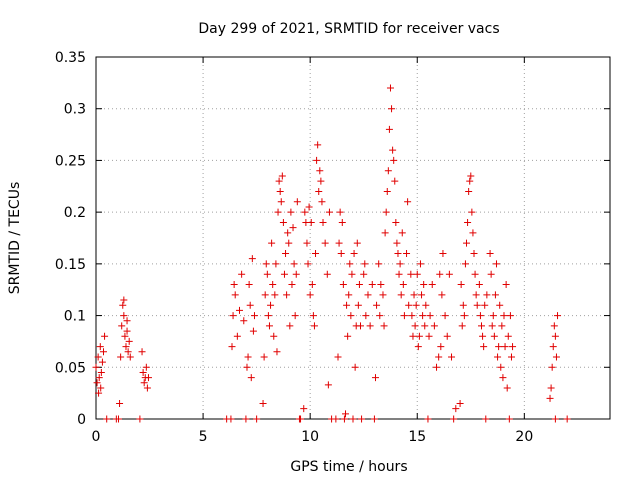  I want to click on y-tick-label: 0.15, so click(70, 265).